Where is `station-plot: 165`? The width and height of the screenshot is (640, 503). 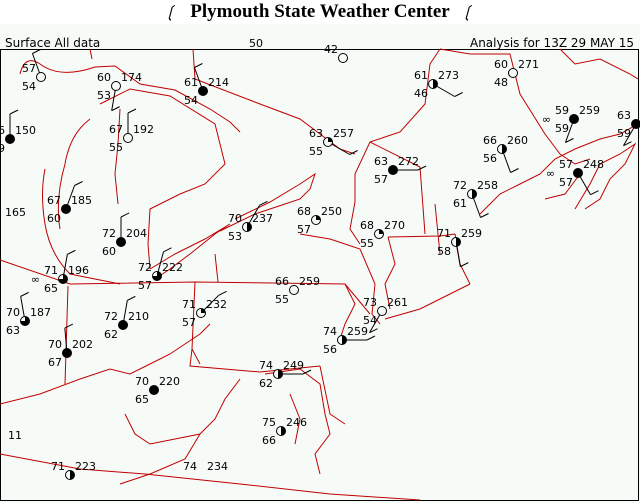 station-plot: 165 is located at coordinates (15, 212).